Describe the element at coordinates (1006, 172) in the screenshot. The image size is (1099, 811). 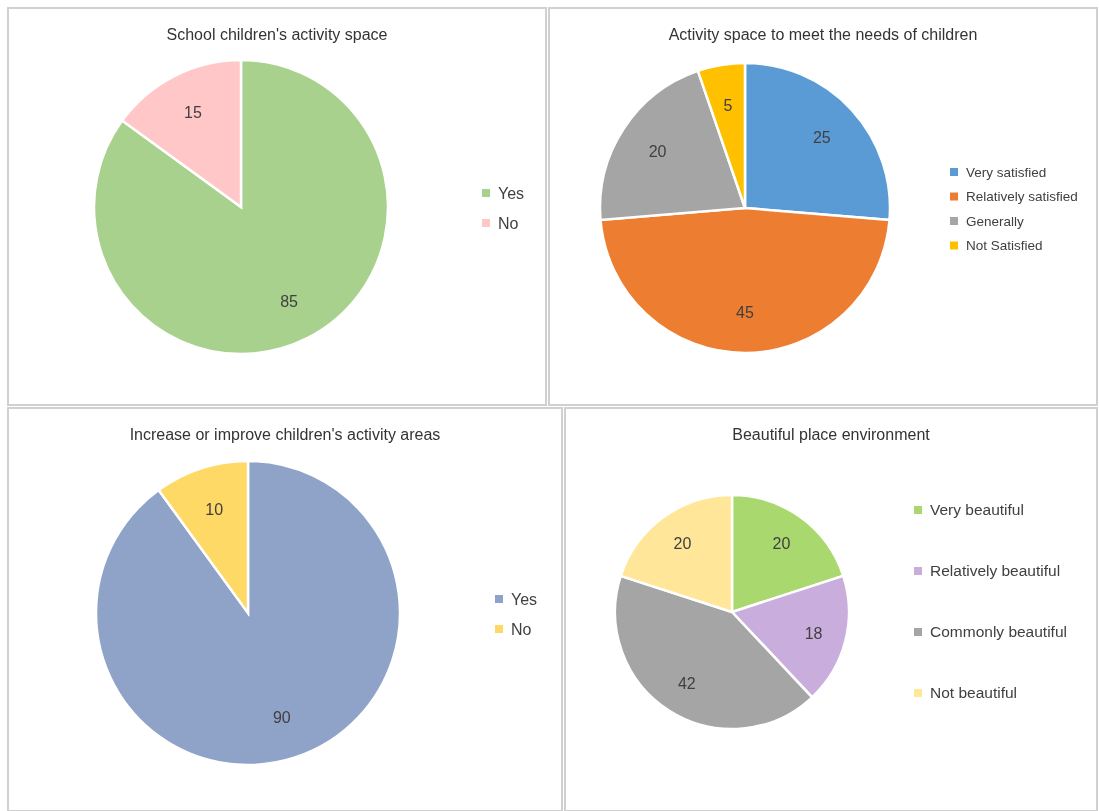
I see `legend-label: Very satisfied` at that location.